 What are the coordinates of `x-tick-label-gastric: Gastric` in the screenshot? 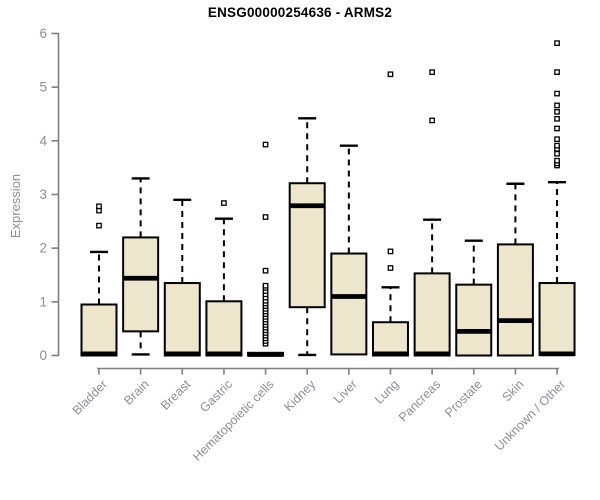 It's located at (216, 396).